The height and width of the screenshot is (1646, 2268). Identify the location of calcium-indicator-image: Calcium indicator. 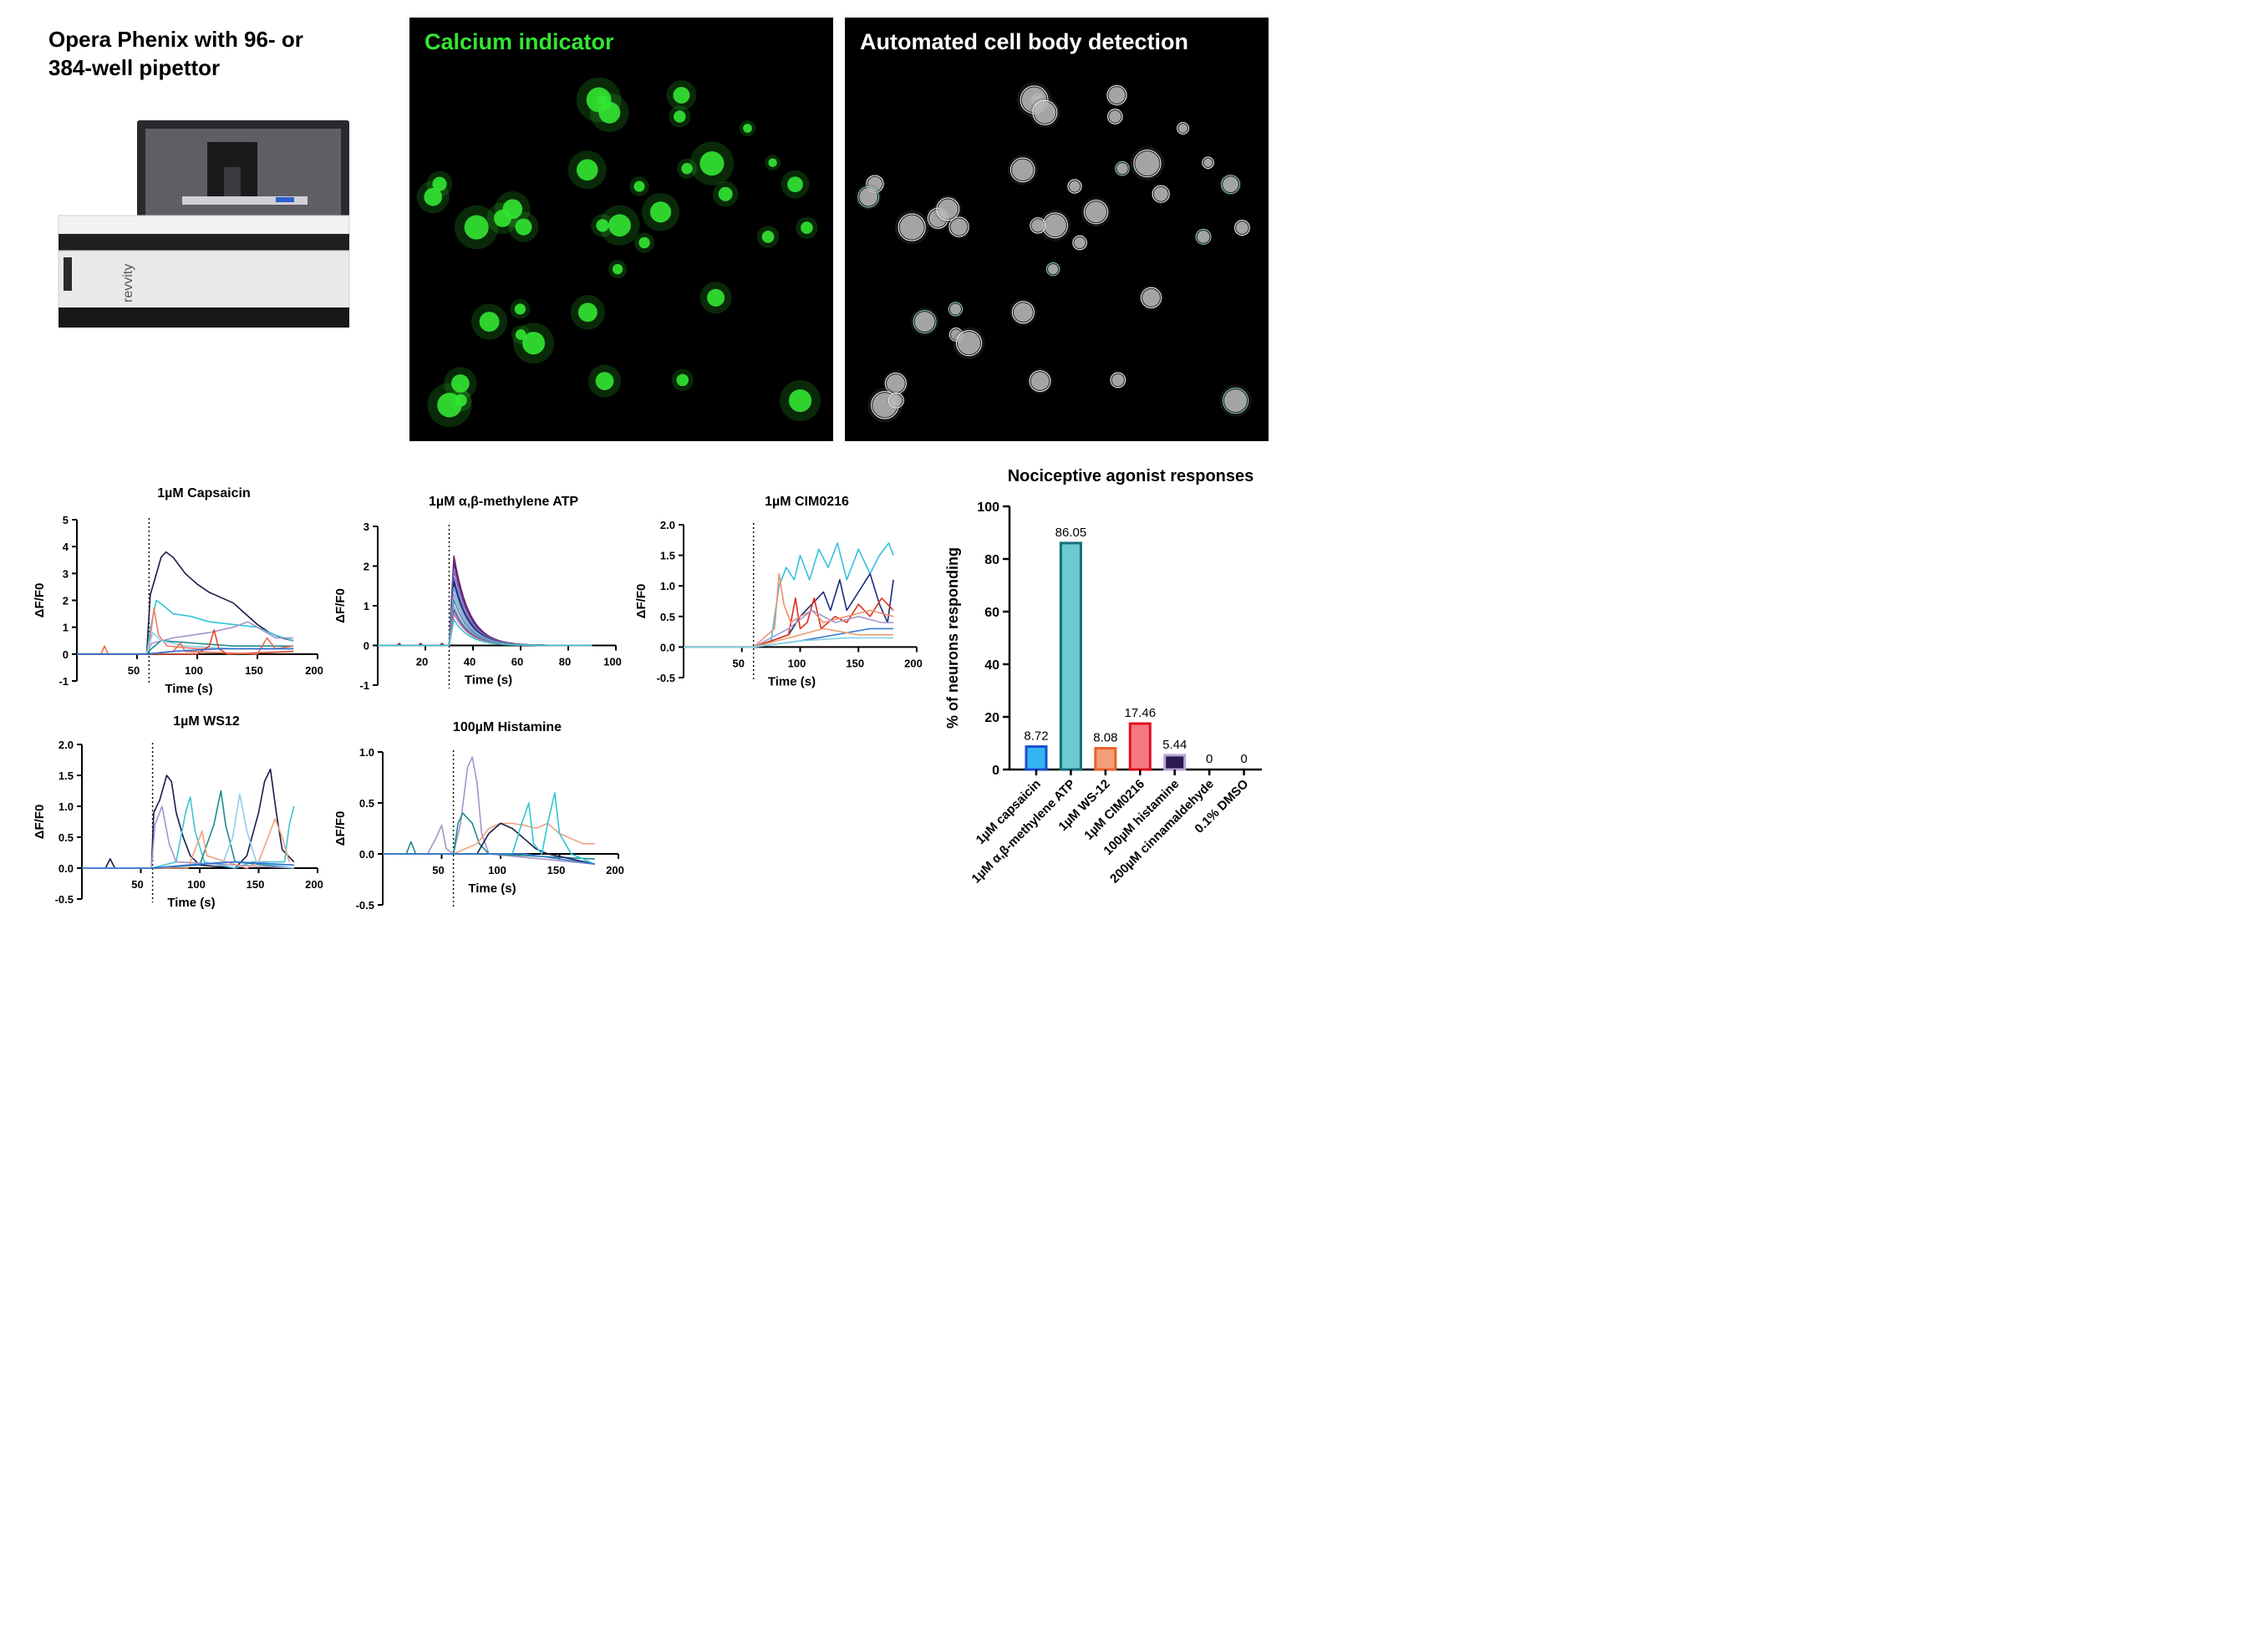
(621, 229).